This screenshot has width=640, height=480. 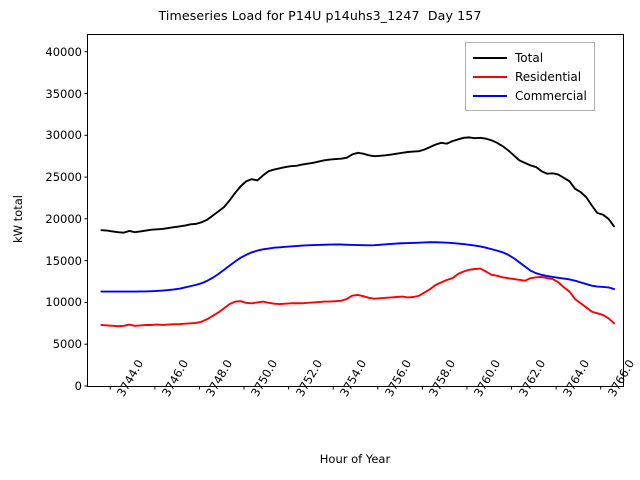 I want to click on legend-label: Total, so click(x=529, y=57).